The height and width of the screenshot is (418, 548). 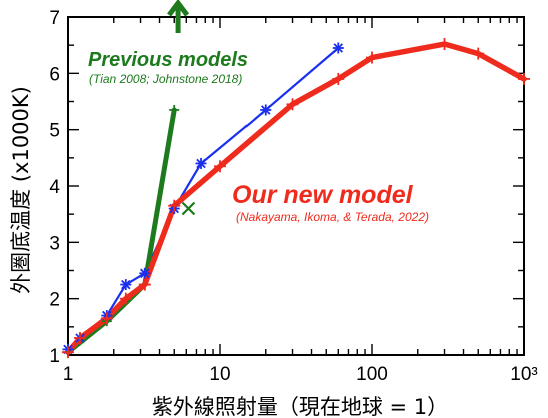 What do you see at coordinates (303, 77) in the screenshot?
I see `blue-series-line` at bounding box center [303, 77].